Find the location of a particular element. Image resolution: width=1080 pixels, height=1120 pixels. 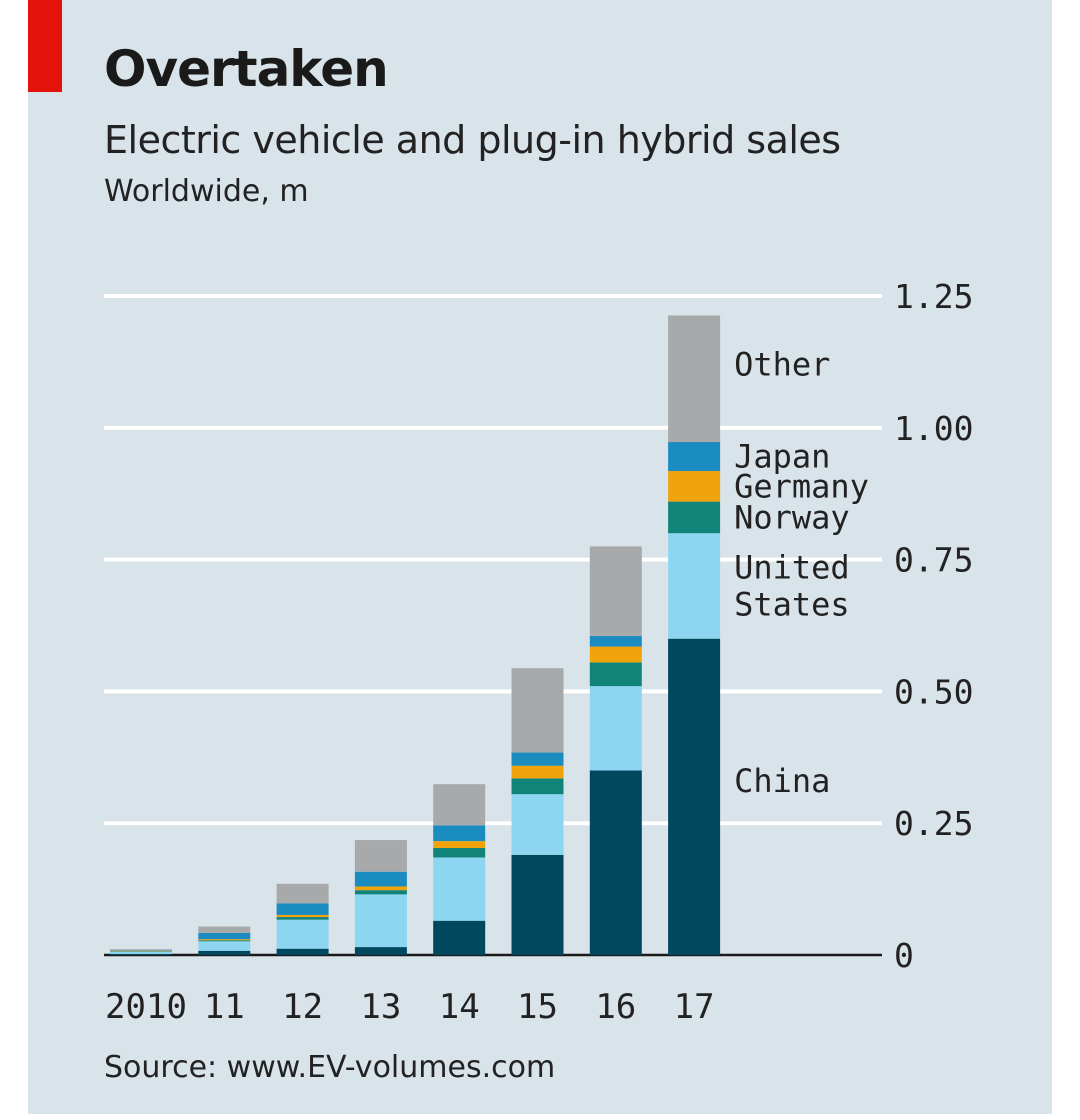

x-tick-label: 16 is located at coordinates (615, 1007).